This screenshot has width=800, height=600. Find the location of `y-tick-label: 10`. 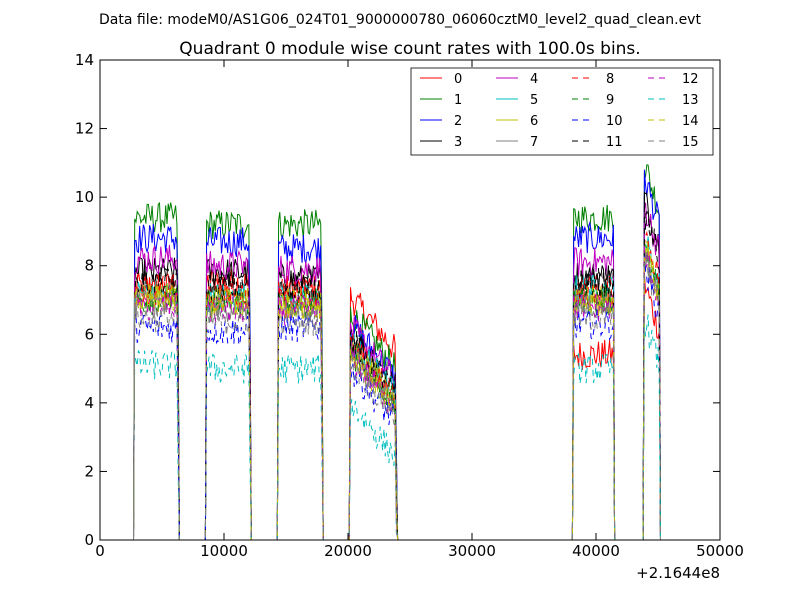

y-tick-label: 10 is located at coordinates (84, 197).